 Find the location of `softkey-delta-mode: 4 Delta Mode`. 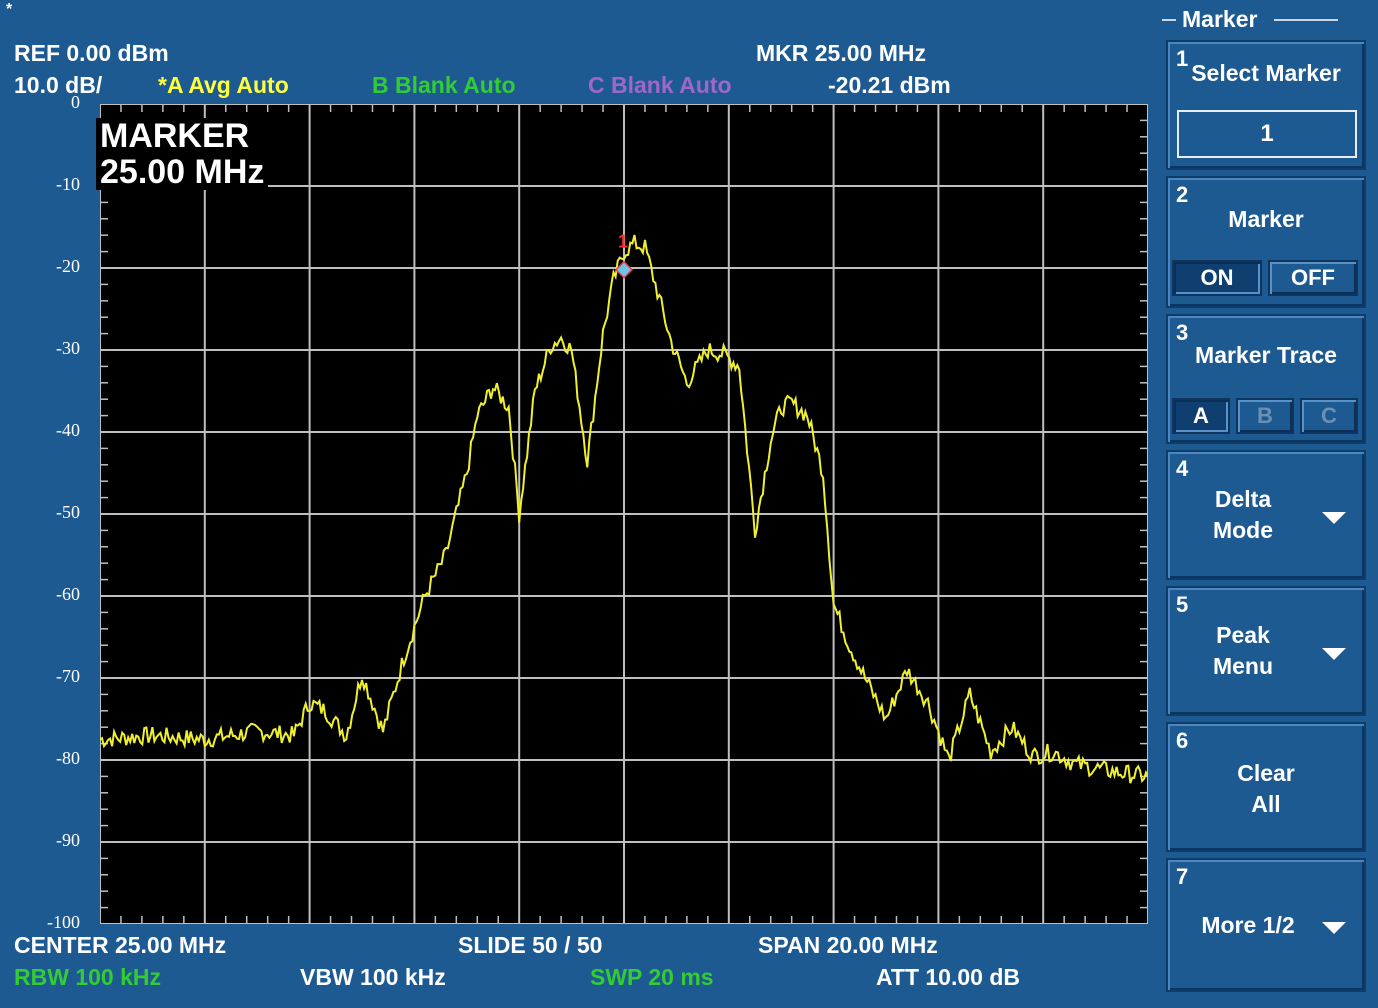

softkey-delta-mode: 4 Delta Mode is located at coordinates (1266, 515).